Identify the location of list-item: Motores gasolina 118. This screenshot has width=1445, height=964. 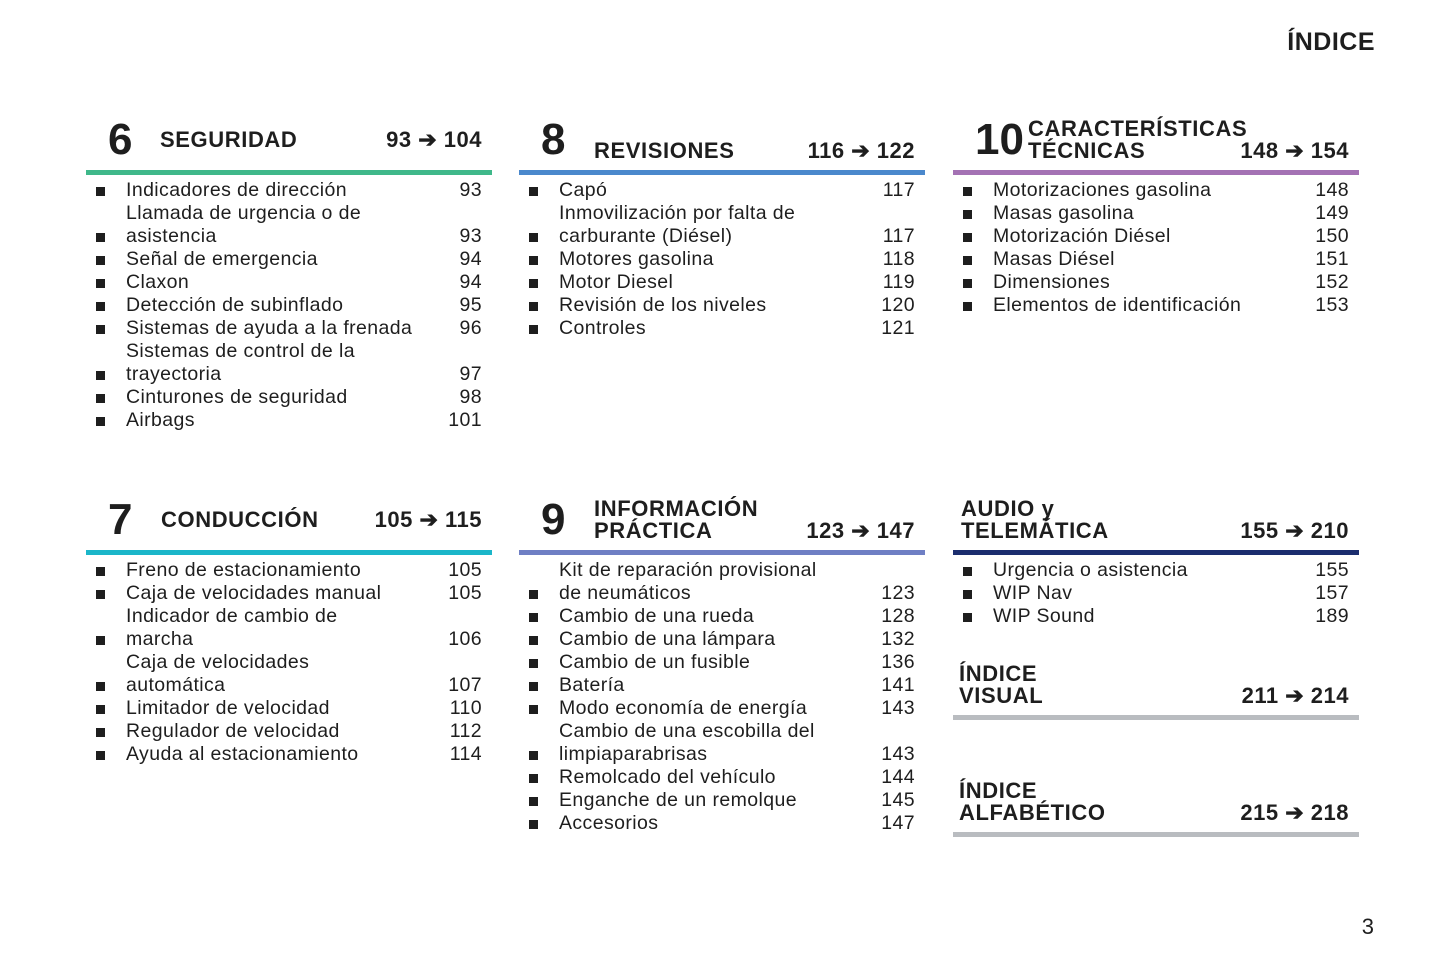
(722, 259).